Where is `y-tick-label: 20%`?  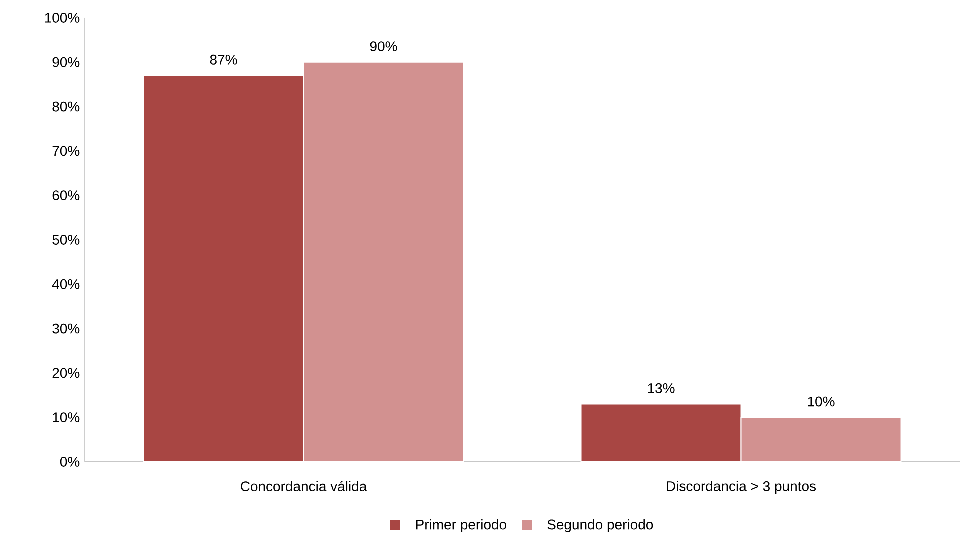
y-tick-label: 20% is located at coordinates (66, 373).